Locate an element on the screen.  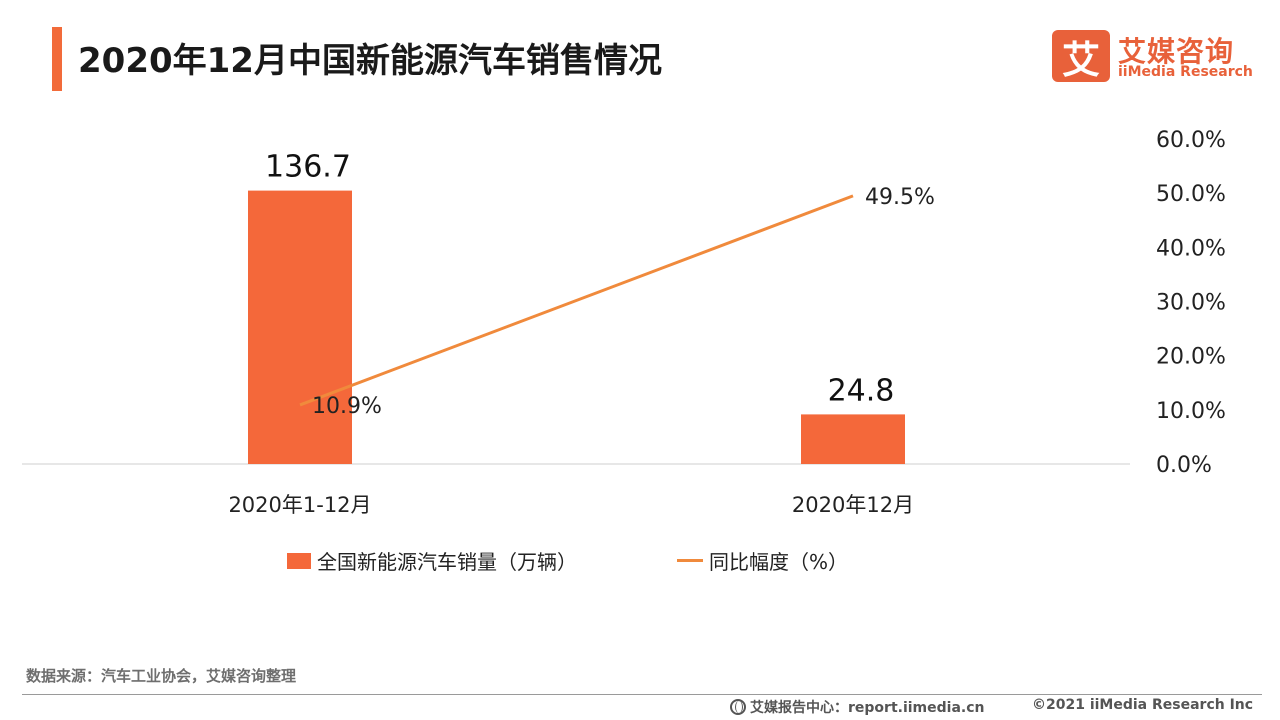
bar-data-label: 24.8 is located at coordinates (861, 390).